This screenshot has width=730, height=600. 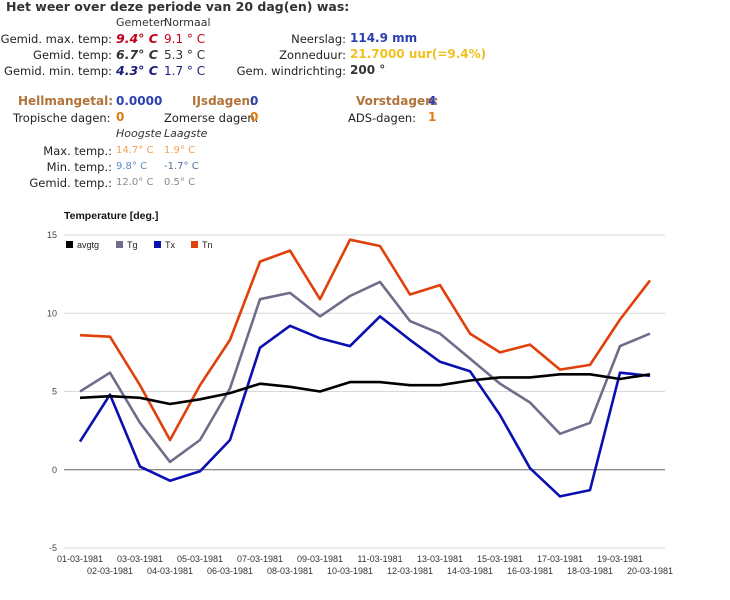 I want to click on y-tick-label: 15, so click(x=52, y=235).